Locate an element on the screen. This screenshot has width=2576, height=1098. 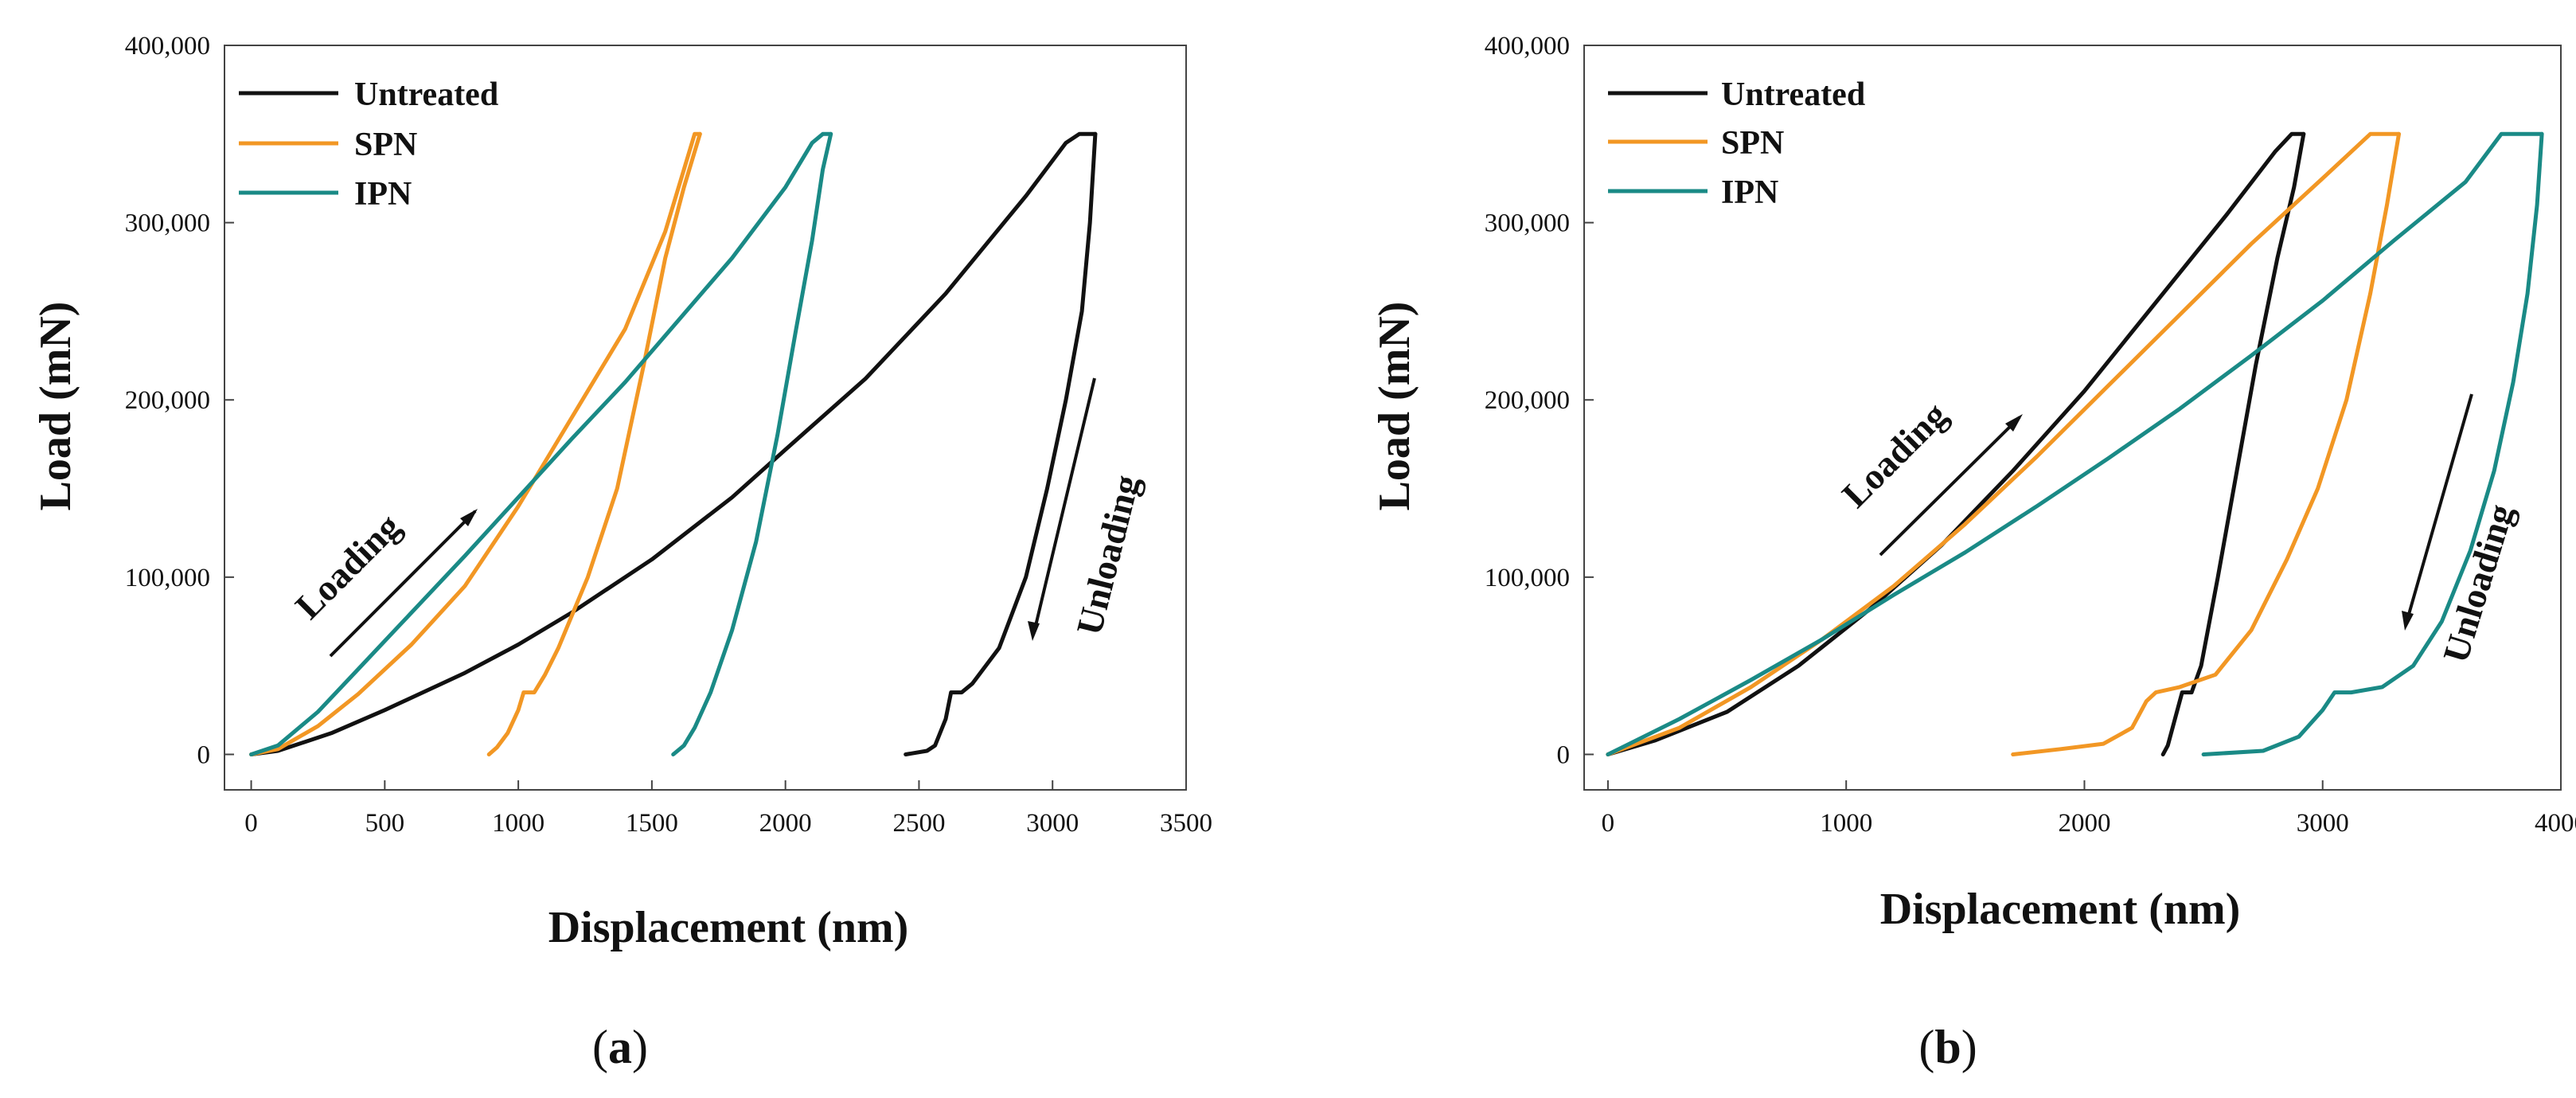
y-axis-title-a: Load (mN) is located at coordinates (55, 406).